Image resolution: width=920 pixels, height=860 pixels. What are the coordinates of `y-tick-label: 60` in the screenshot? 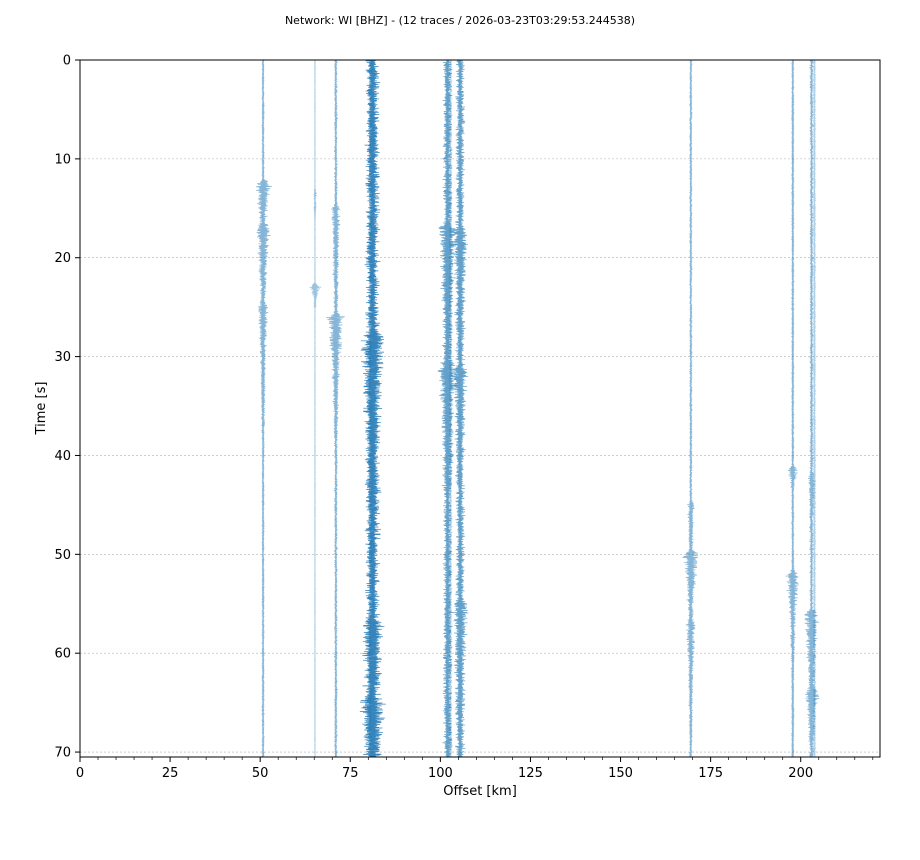 It's located at (62, 654).